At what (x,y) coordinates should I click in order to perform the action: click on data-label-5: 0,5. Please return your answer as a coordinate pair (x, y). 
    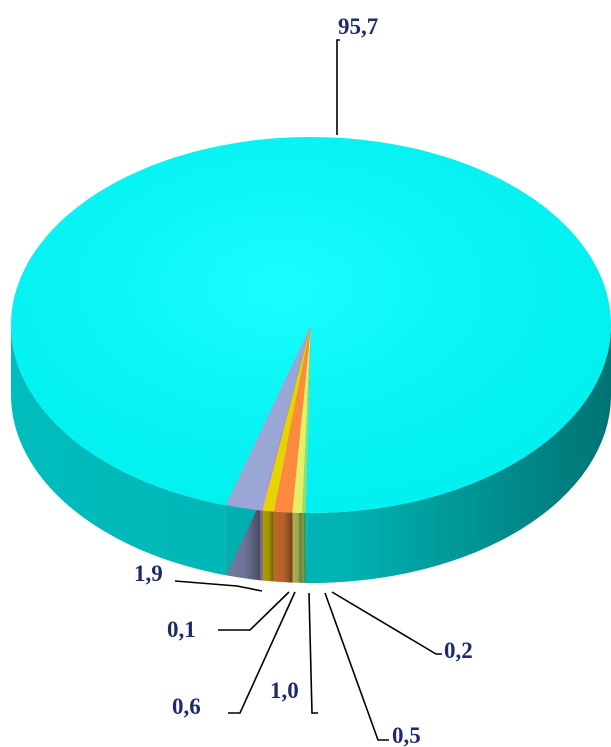
    Looking at the image, I should click on (406, 735).